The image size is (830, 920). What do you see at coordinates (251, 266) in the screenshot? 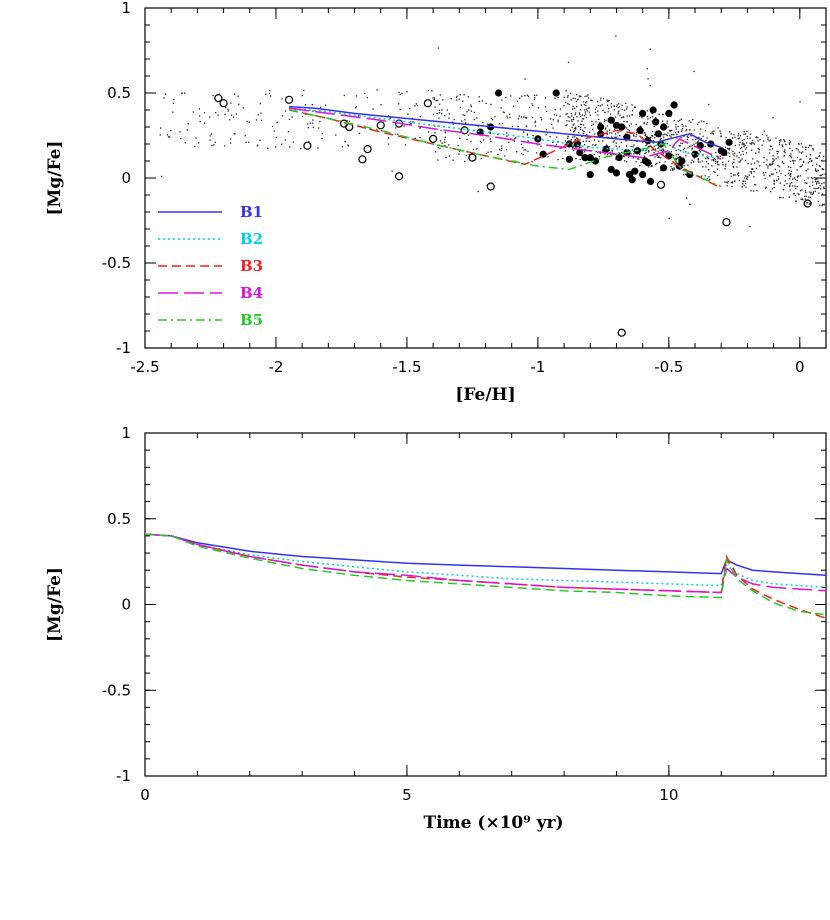
I see `legend-label-b3: B3` at bounding box center [251, 266].